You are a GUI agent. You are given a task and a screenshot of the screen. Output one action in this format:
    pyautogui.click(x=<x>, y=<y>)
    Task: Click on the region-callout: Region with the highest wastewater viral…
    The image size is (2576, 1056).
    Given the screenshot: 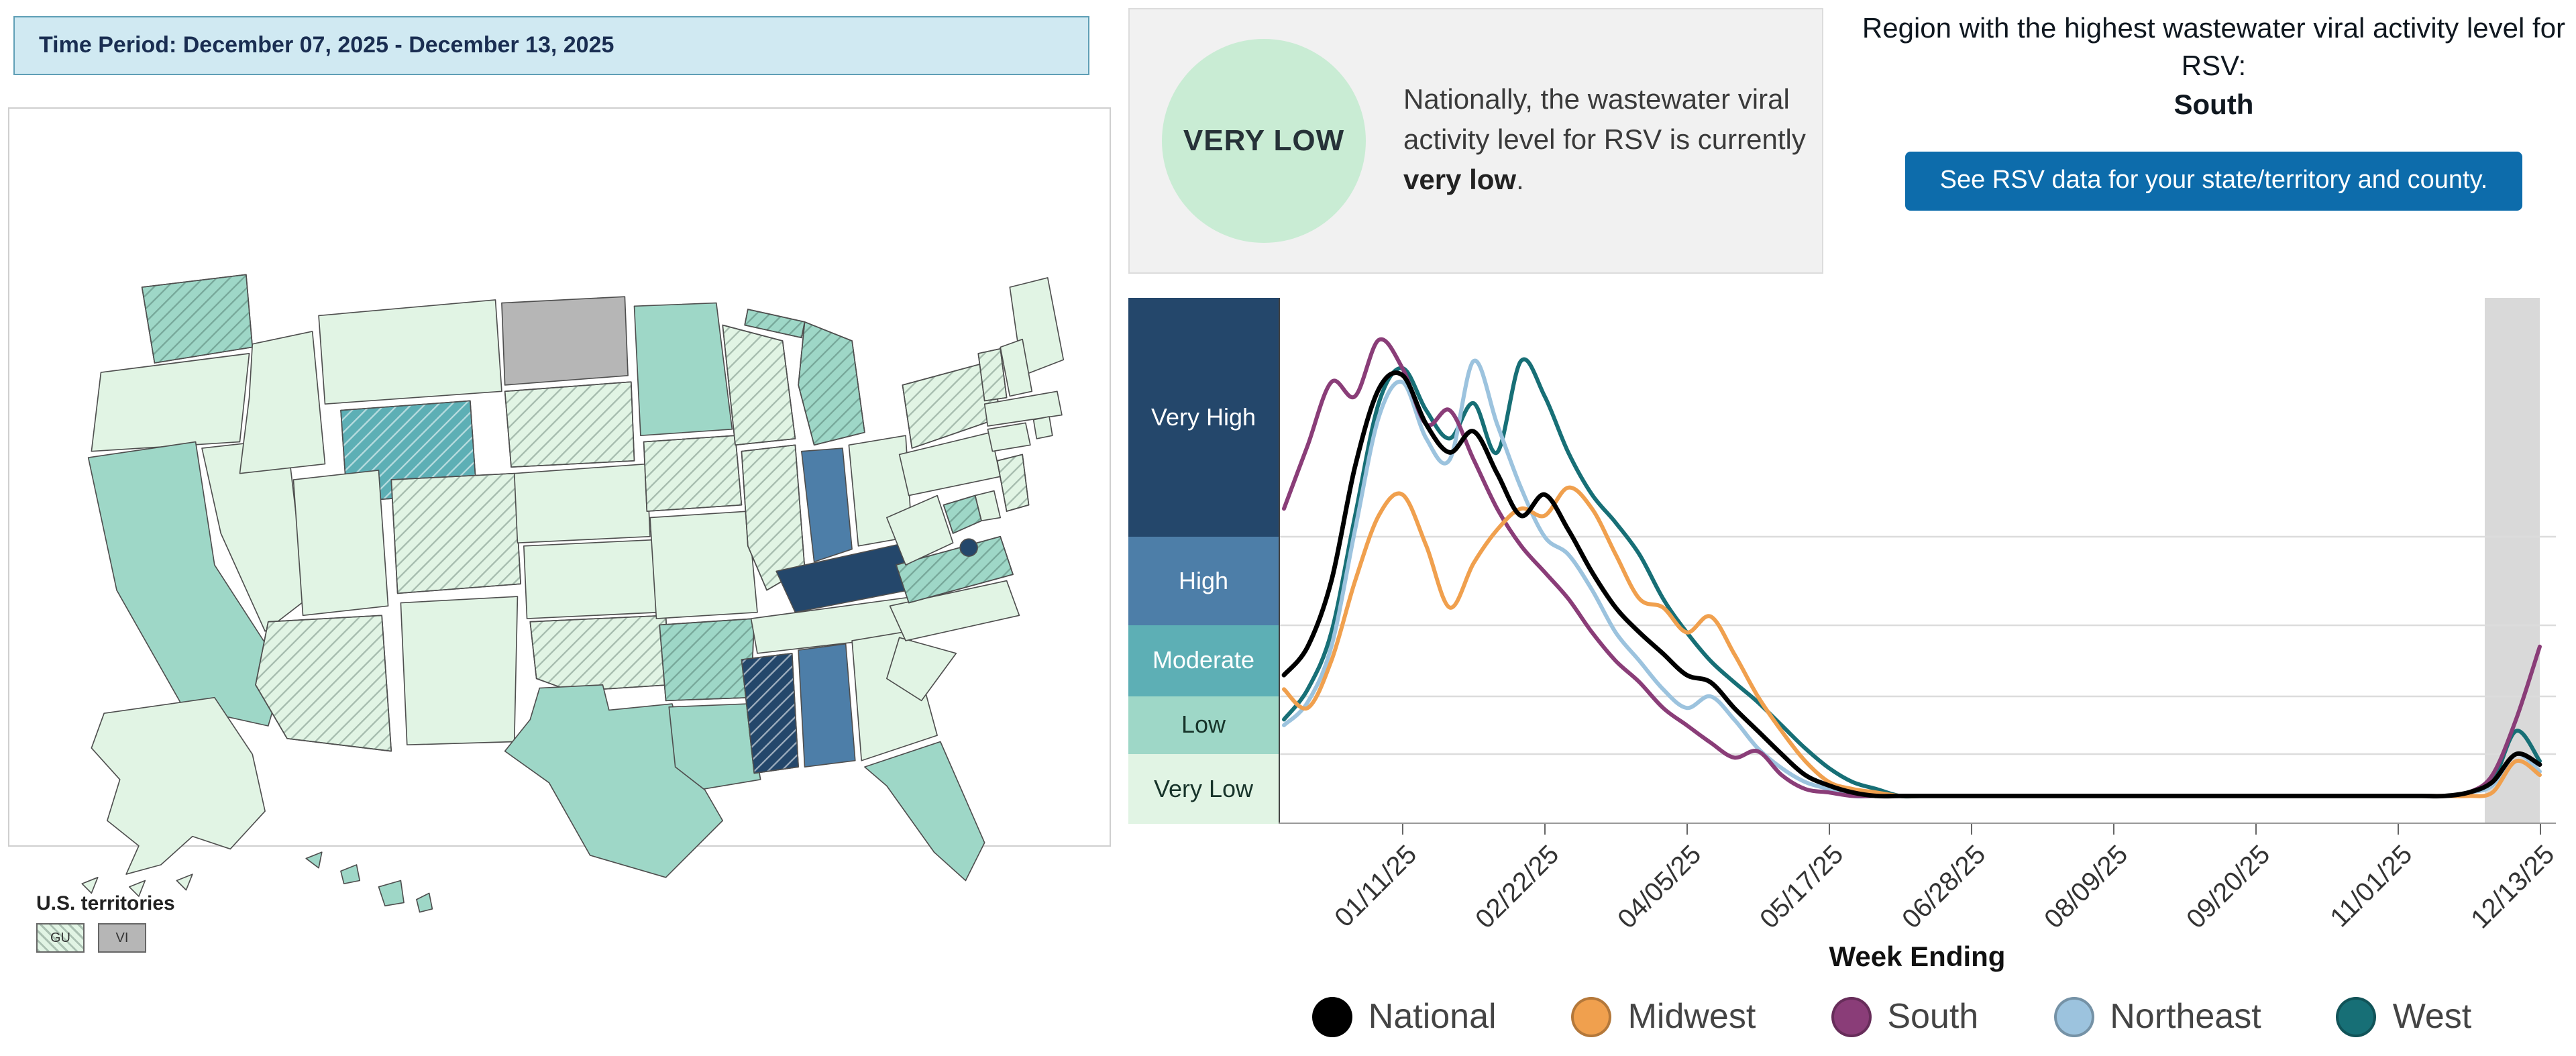 What is the action you would take?
    pyautogui.click(x=2213, y=111)
    